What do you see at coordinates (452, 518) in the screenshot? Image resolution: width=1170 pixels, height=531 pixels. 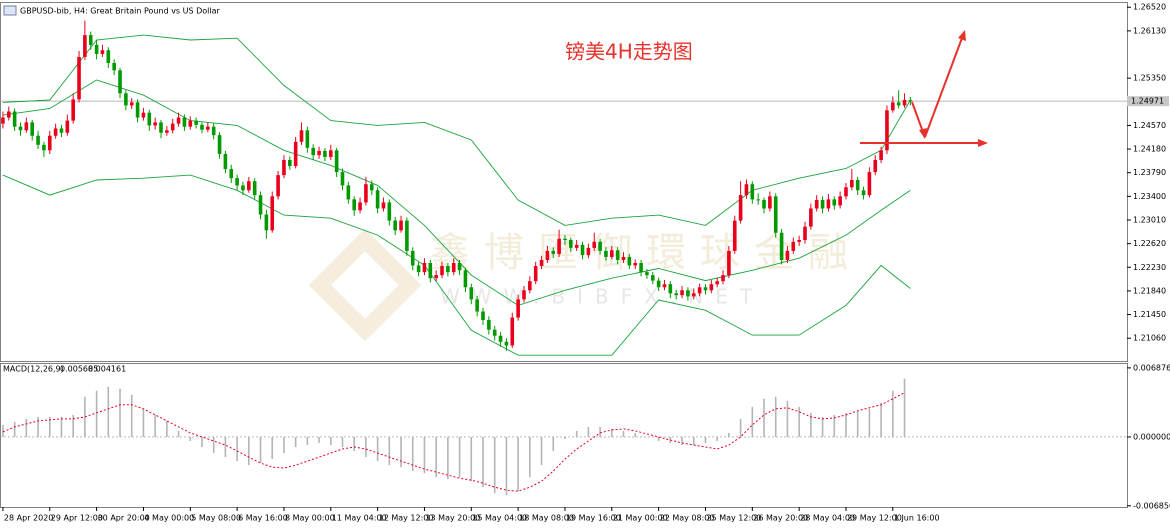 I see `x-tick-label: 13 May 20:00` at bounding box center [452, 518].